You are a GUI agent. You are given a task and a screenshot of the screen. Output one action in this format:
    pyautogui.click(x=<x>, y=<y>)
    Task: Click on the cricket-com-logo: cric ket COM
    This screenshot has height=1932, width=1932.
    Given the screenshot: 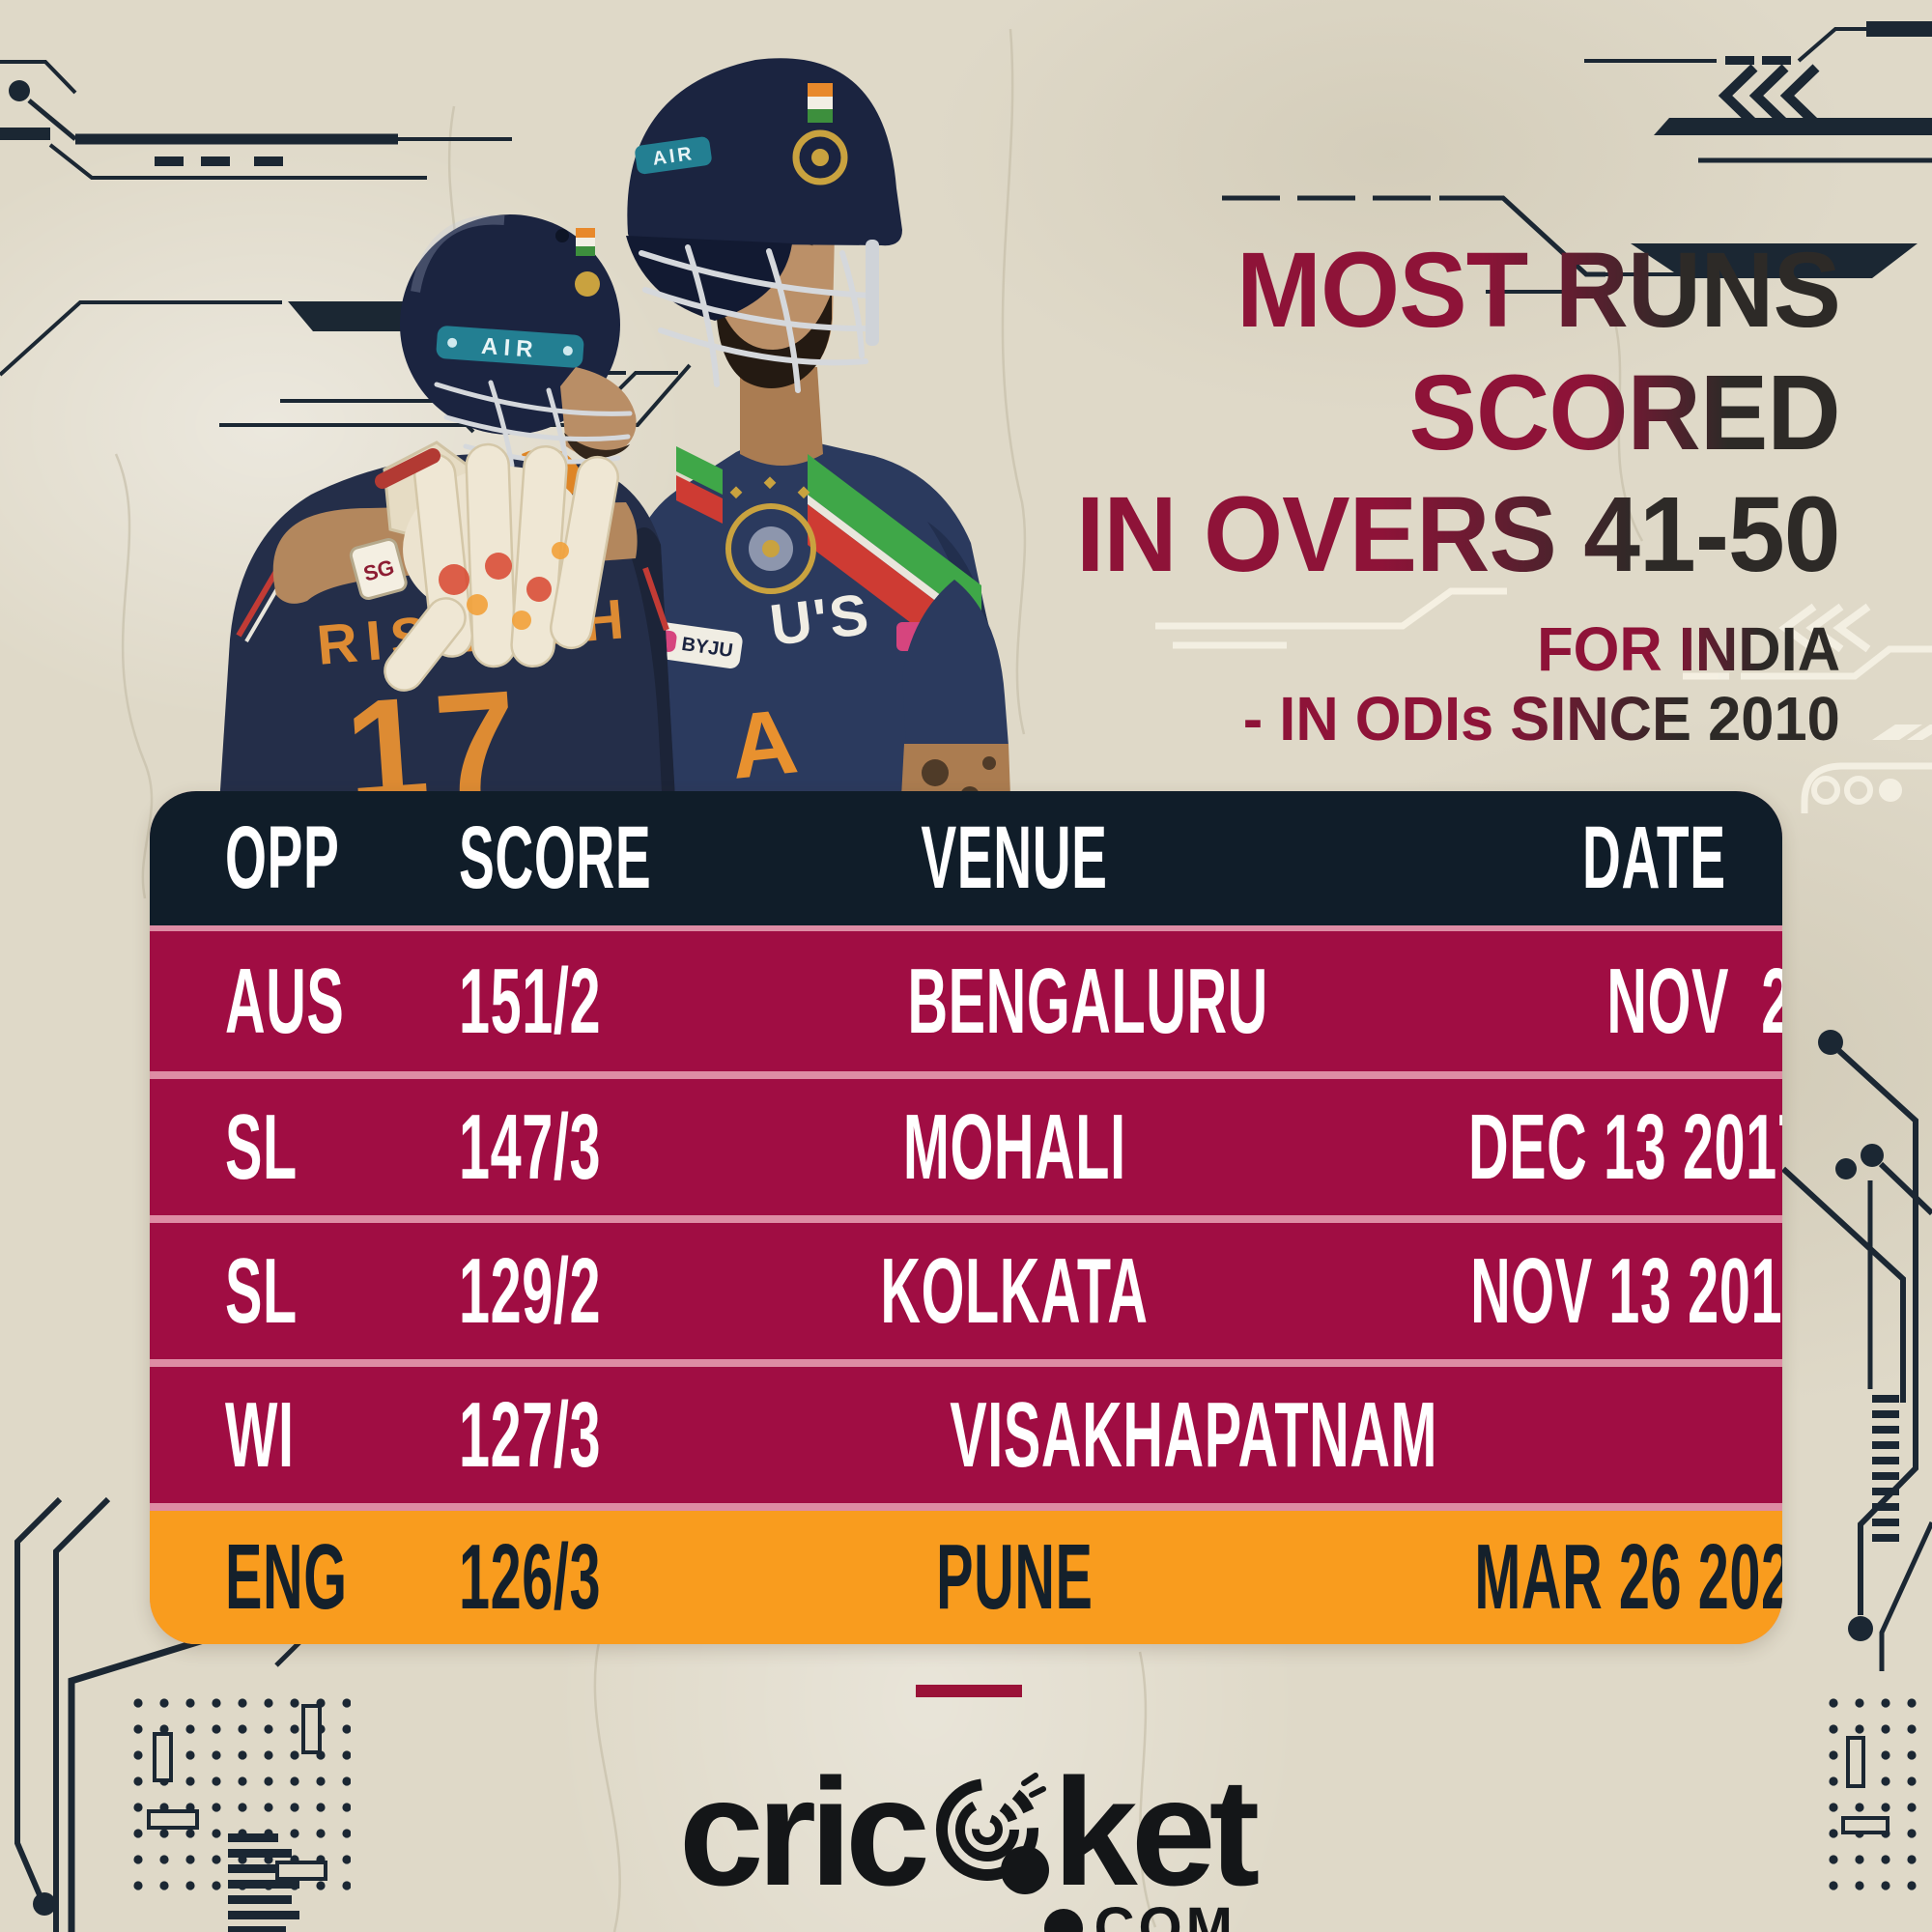 What is the action you would take?
    pyautogui.click(x=966, y=1844)
    